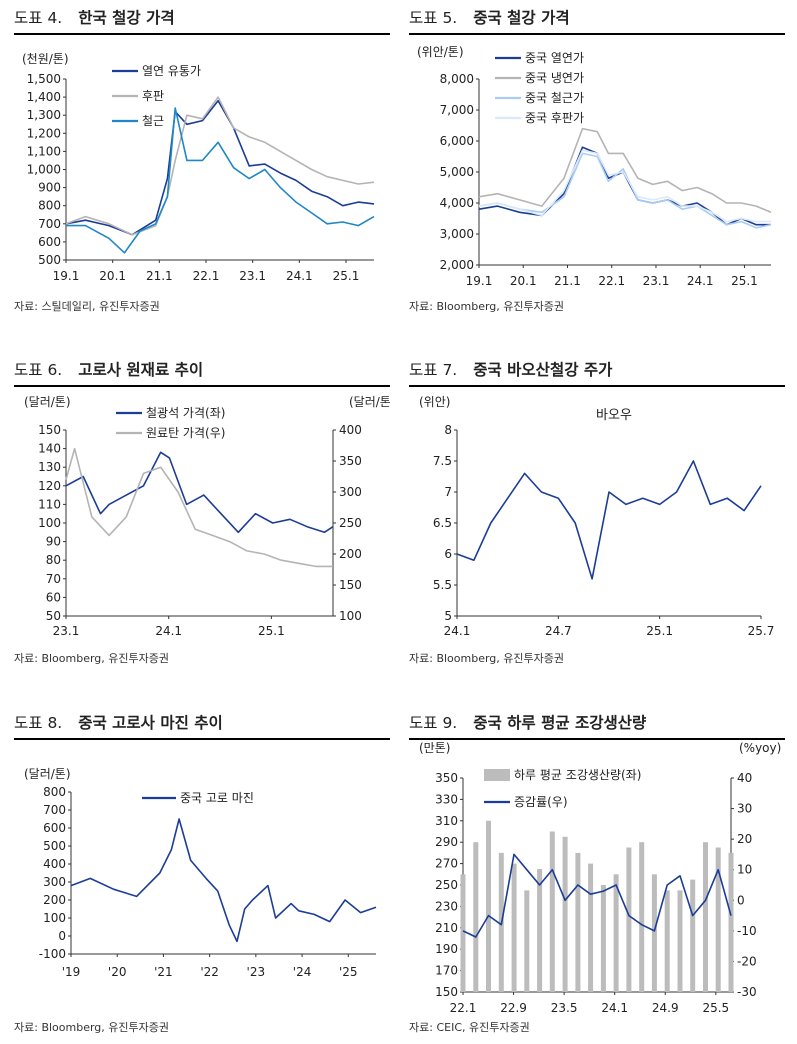 This screenshot has height=1044, width=797. I want to click on x-tick-label: 25.5, so click(715, 1008).